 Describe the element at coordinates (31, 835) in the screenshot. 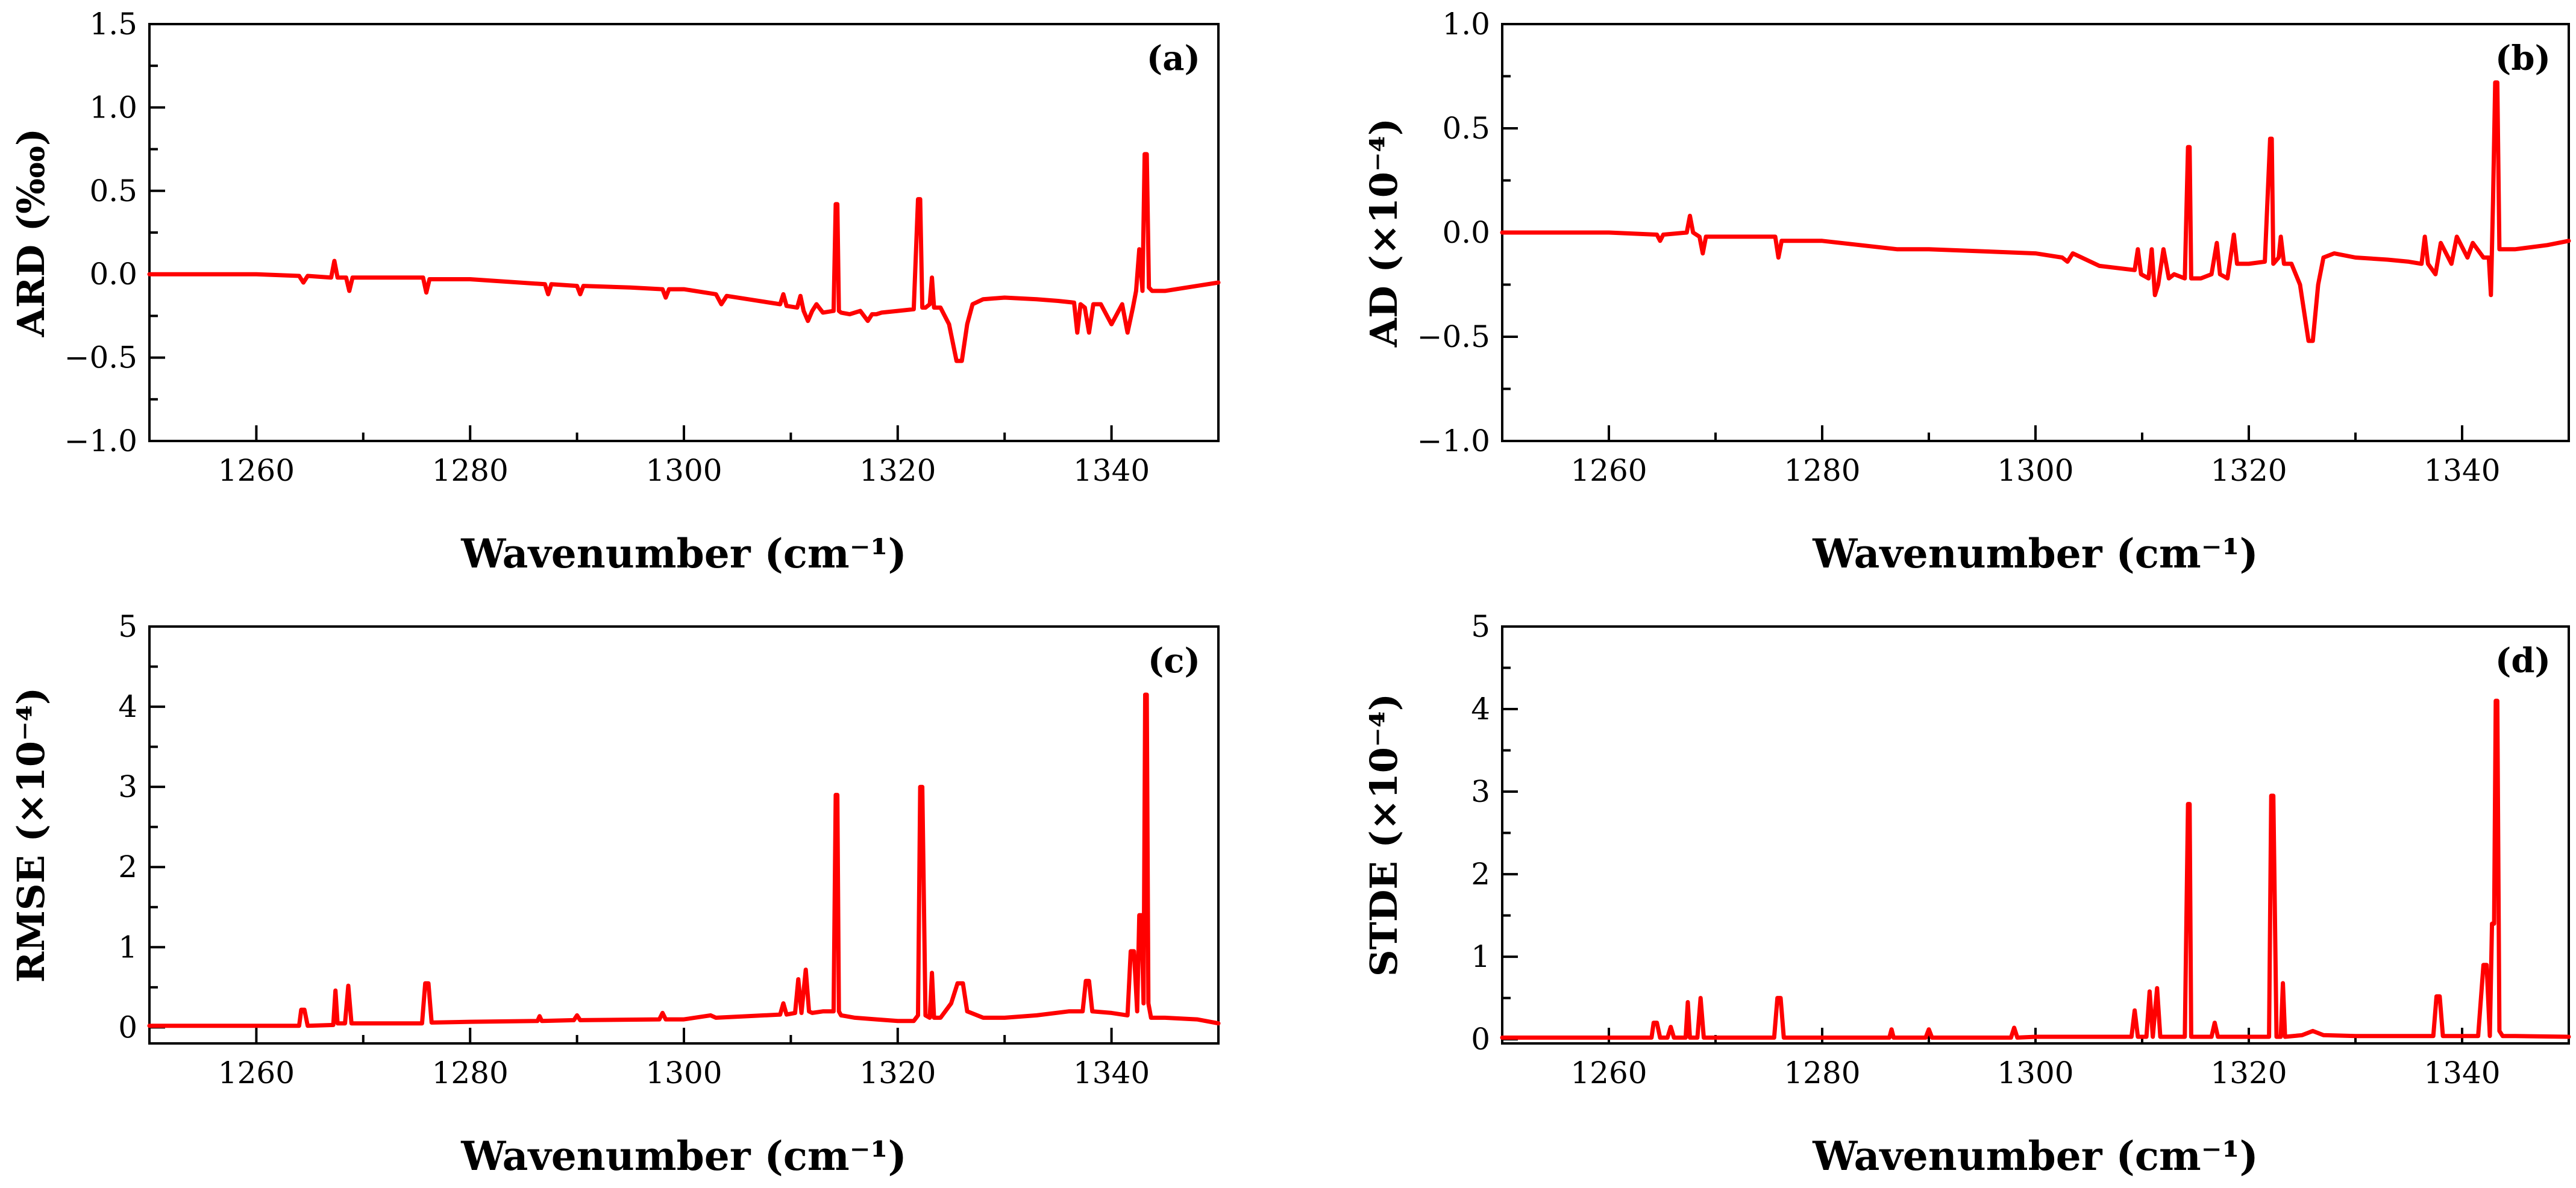

I see `y-axis-title: RMSE (×10⁻⁴)` at that location.